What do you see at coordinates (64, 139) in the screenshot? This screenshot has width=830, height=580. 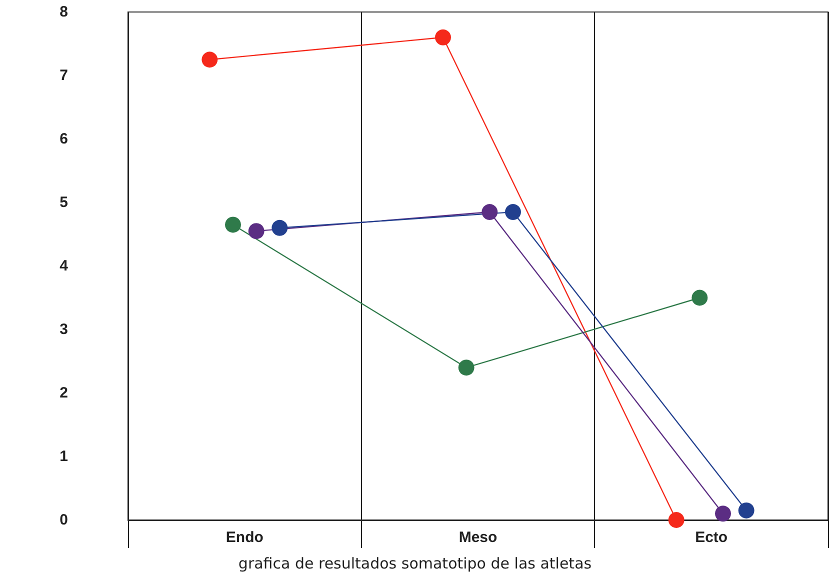 I see `y-tick-label: 6` at bounding box center [64, 139].